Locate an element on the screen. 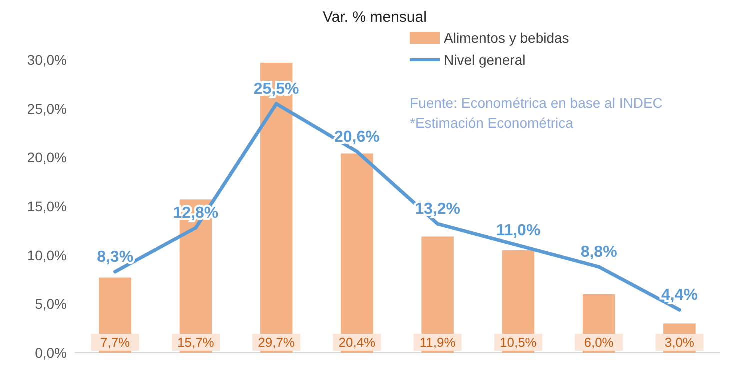  data-label: 29,7% is located at coordinates (277, 342).